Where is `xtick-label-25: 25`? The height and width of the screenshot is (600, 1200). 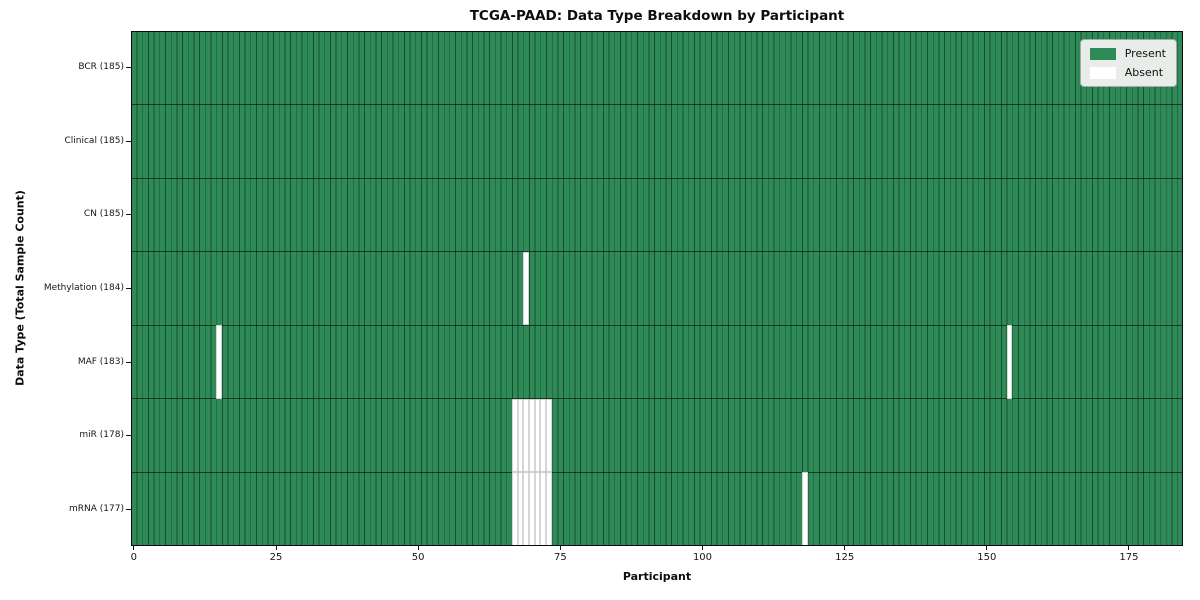 xtick-label-25: 25 is located at coordinates (276, 557).